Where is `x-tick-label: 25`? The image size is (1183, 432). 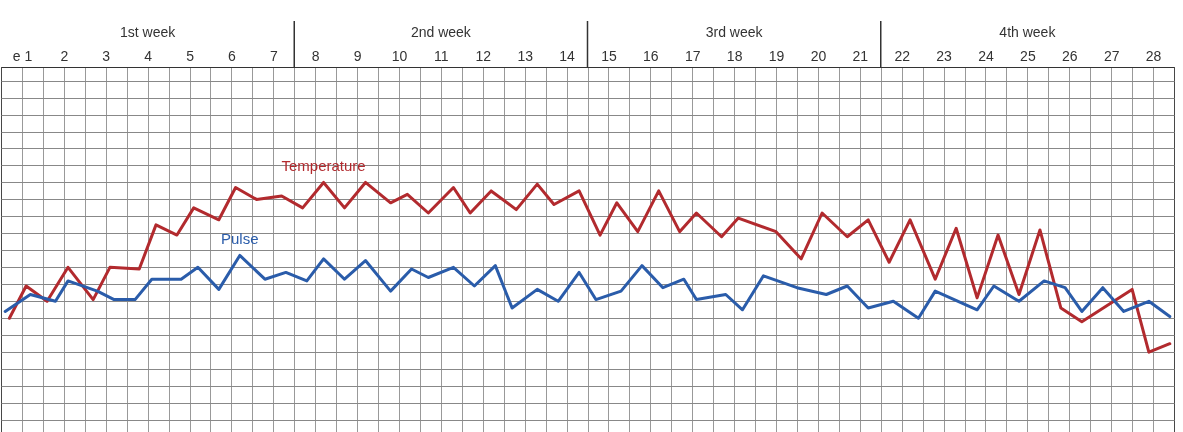 x-tick-label: 25 is located at coordinates (1028, 55).